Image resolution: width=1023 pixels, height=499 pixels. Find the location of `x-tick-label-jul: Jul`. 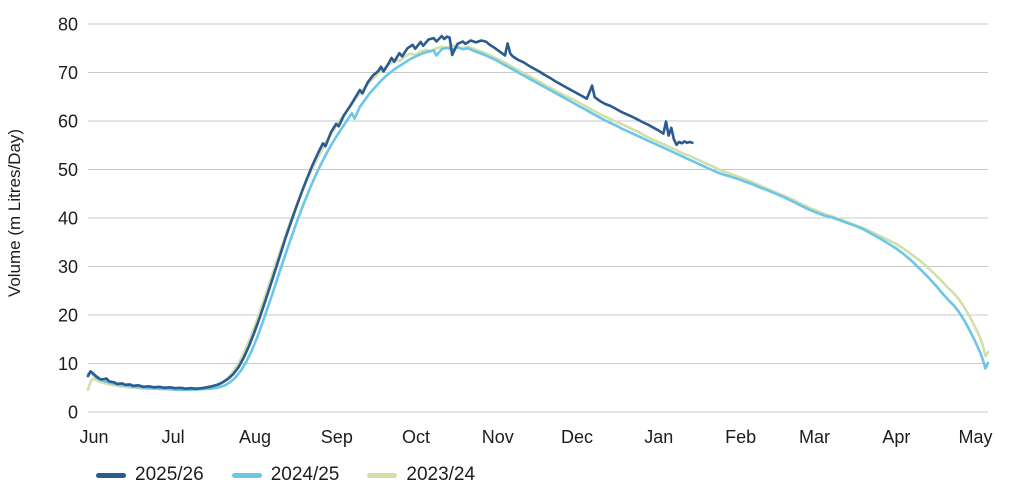

x-tick-label-jul: Jul is located at coordinates (173, 437).